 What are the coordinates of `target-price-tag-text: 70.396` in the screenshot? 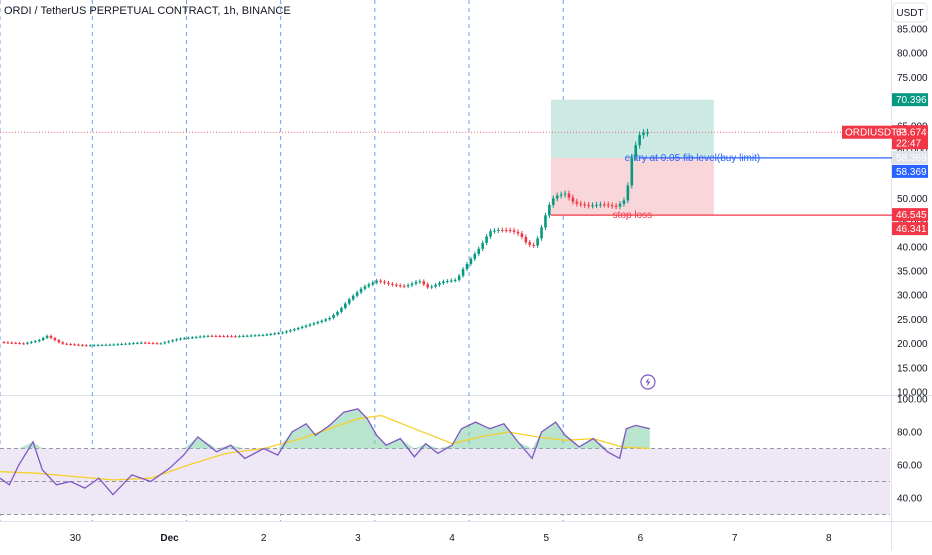 It's located at (911, 100).